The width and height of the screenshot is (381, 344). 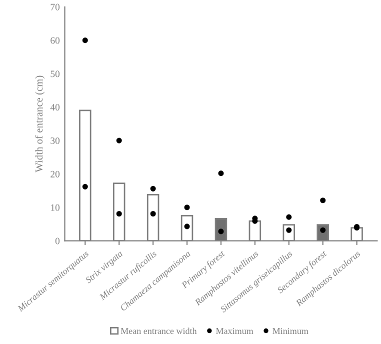 What do you see at coordinates (290, 331) in the screenshot?
I see `legend-label: Minimum` at bounding box center [290, 331].